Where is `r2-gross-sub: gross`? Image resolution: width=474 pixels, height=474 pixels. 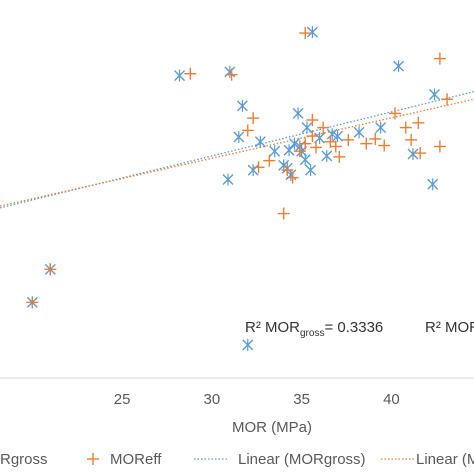 r2-gross-sub: gross is located at coordinates (312, 333).